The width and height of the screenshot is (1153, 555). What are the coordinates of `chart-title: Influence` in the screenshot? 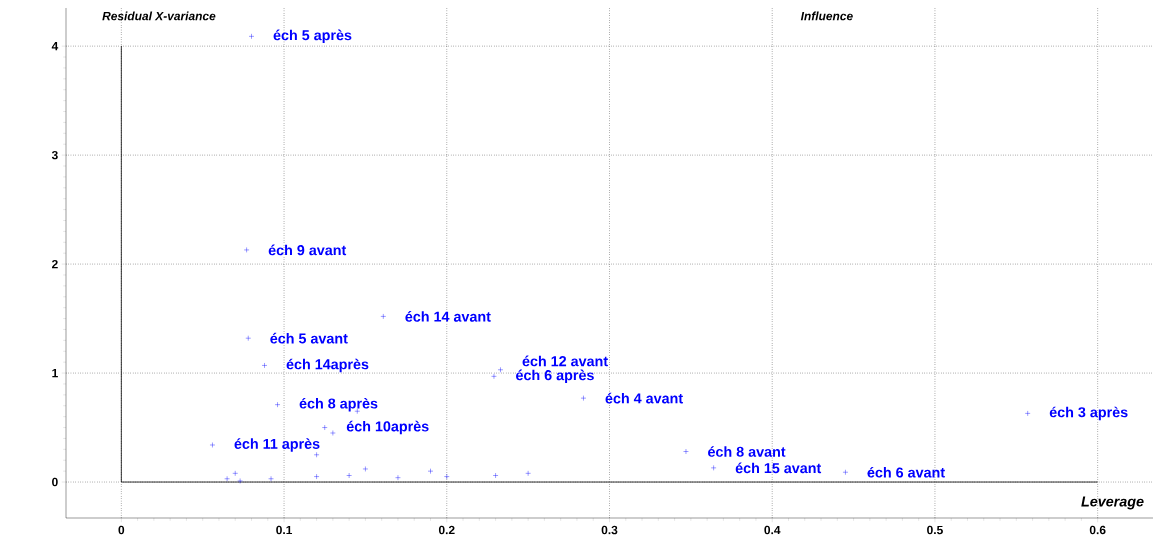 It's located at (826, 16).